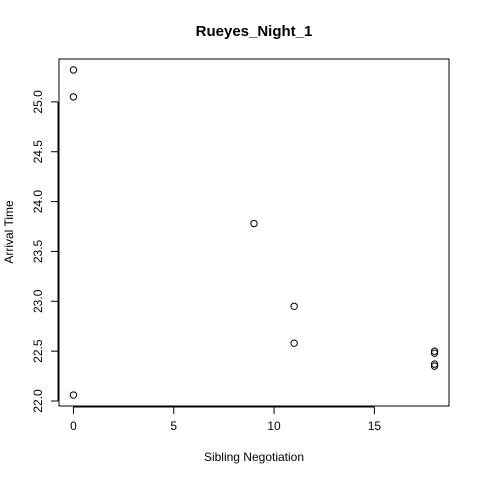 This screenshot has height=480, width=480. What do you see at coordinates (38, 401) in the screenshot?
I see `y-tick-label: 22.0` at bounding box center [38, 401].